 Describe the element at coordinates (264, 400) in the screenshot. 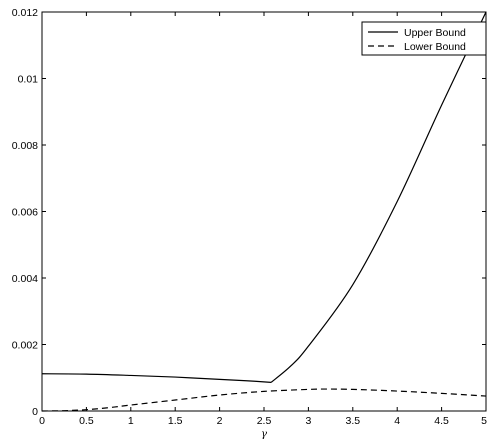

I see `series-line-lower-bound` at that location.